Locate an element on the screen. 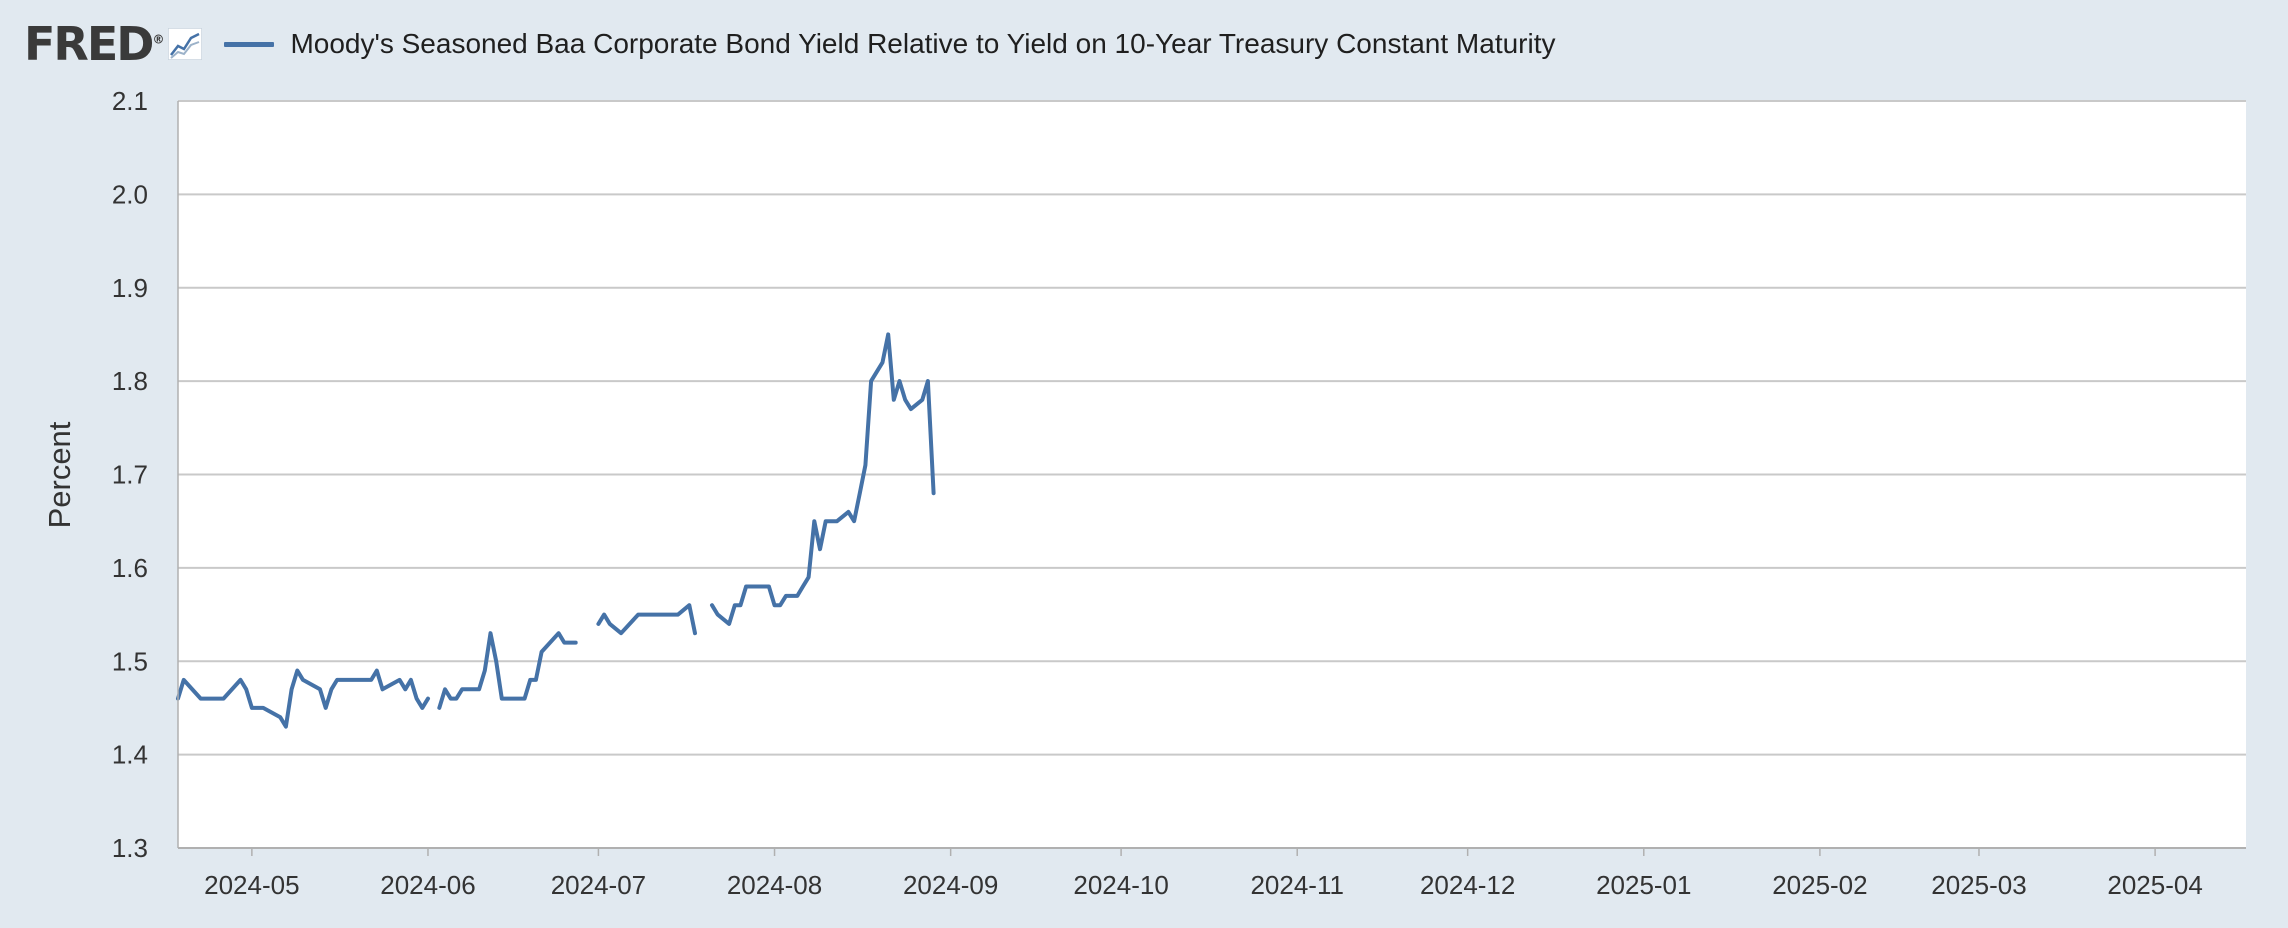  x-tick-label: 2024-09 is located at coordinates (950, 885).